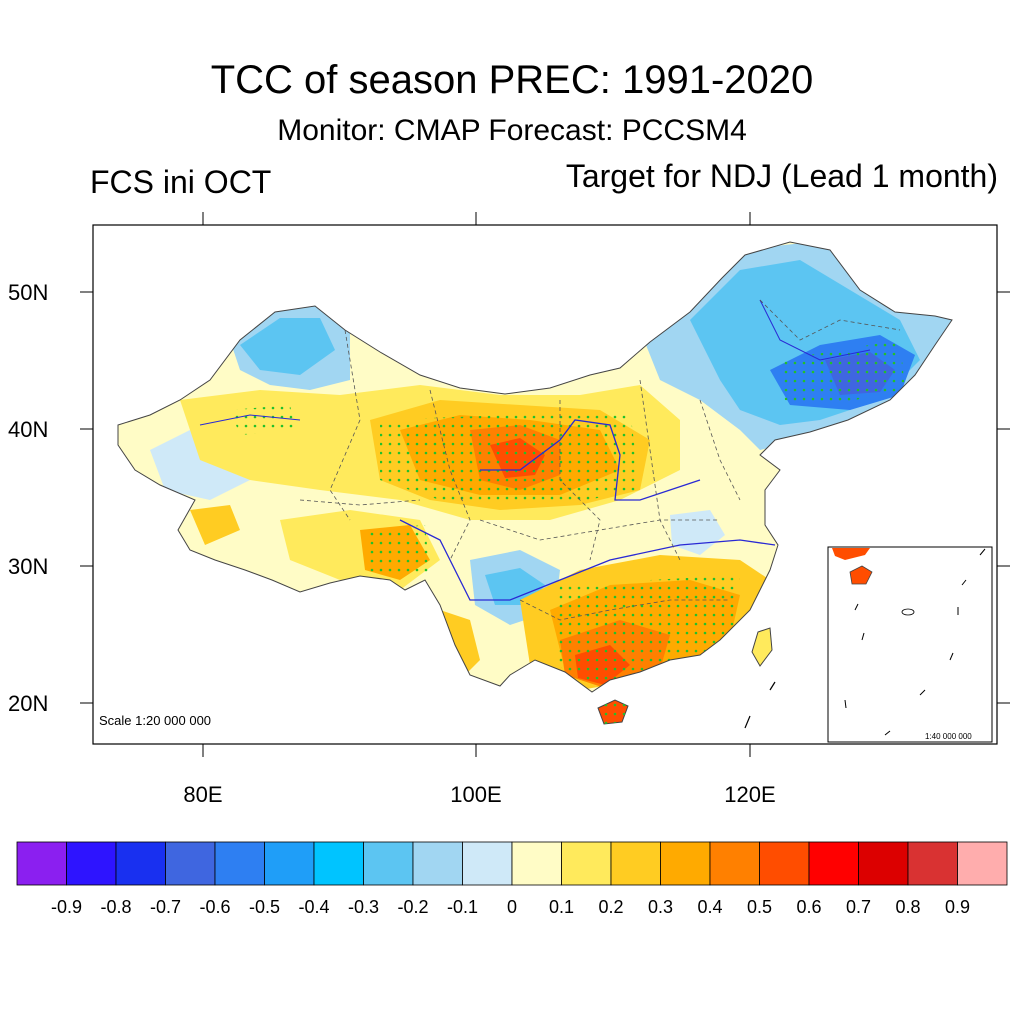 This screenshot has height=1024, width=1024. Describe the element at coordinates (28, 292) in the screenshot. I see `lat-label-50n: 50N` at that location.